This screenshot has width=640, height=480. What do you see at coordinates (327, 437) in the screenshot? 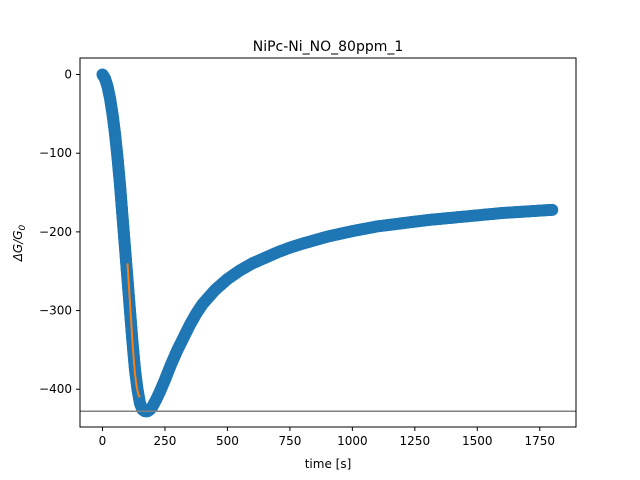
I see `x-axis: 0 250 500 750 1000 1250 1500 1750` at bounding box center [327, 437].